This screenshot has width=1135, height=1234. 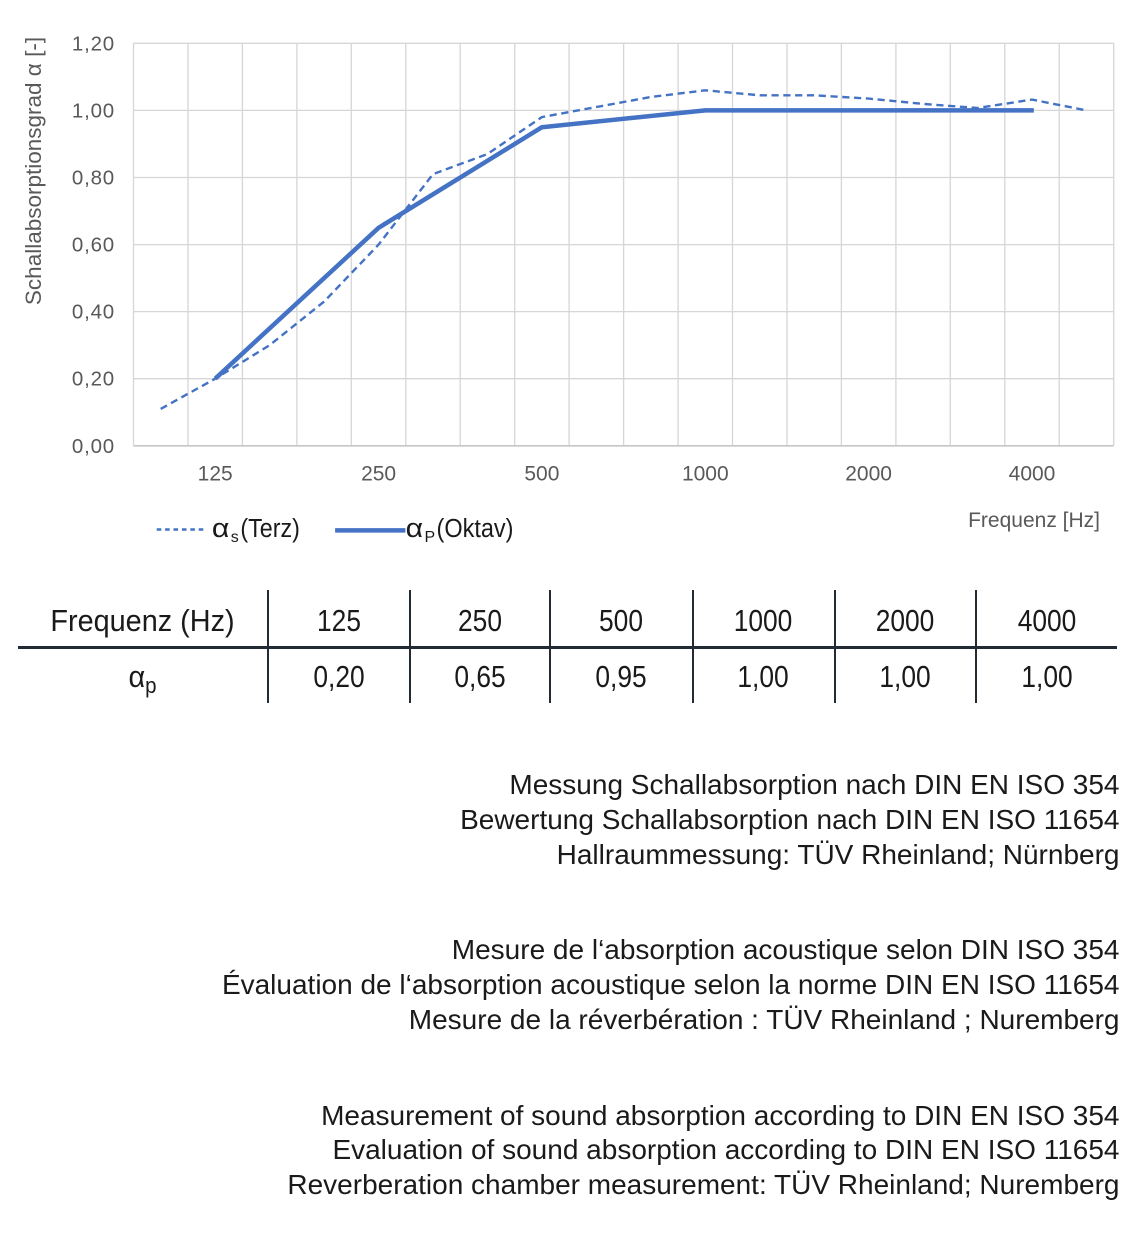 I want to click on svg-text: 0,00, so click(x=93, y=446).